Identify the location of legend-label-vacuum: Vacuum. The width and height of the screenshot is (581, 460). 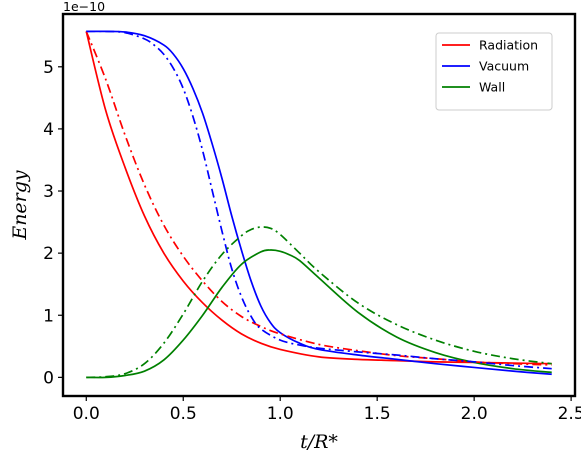
(504, 66).